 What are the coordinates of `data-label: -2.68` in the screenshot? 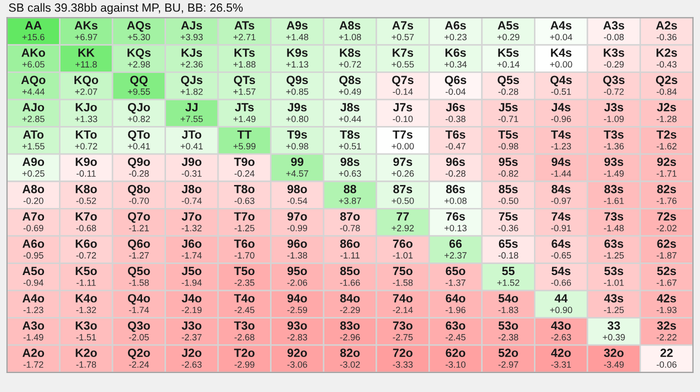 It's located at (244, 337).